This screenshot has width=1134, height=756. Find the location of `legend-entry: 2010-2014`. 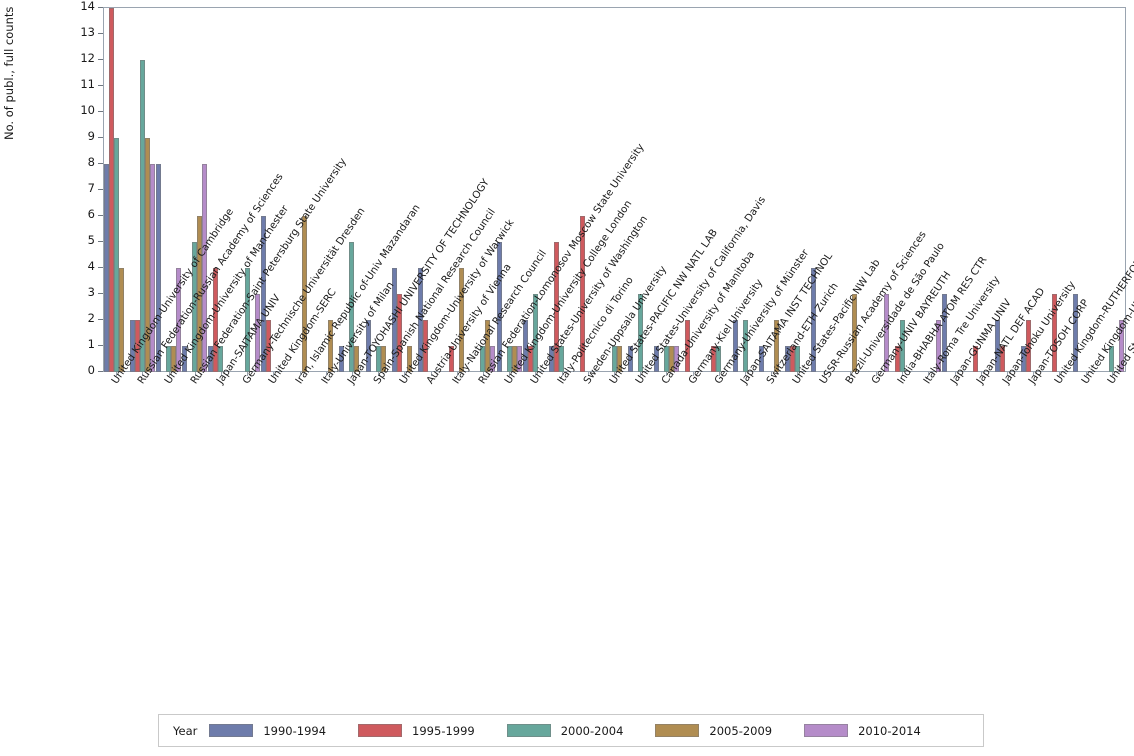

legend-entry: 2010-2014 is located at coordinates (877, 731).